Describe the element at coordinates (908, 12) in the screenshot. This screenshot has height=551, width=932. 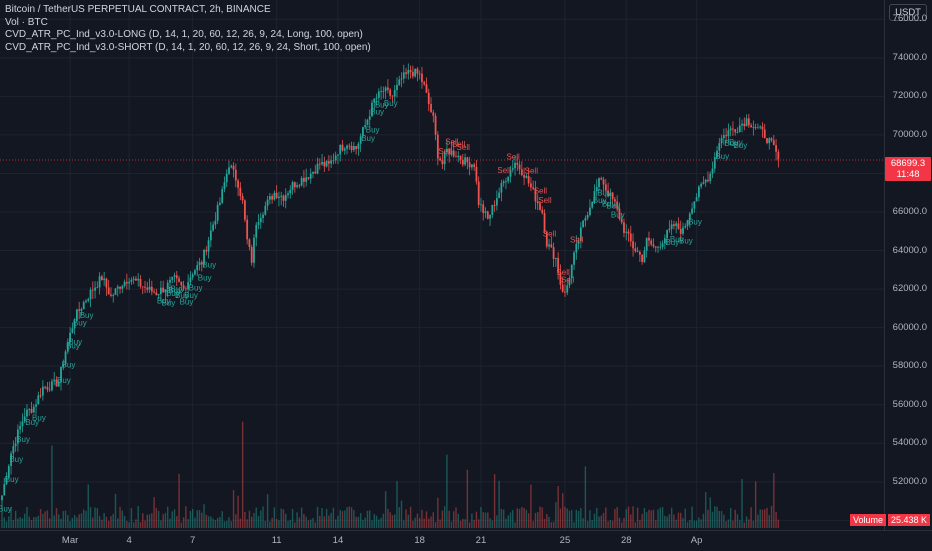
I see `currency-button: USDT` at that location.